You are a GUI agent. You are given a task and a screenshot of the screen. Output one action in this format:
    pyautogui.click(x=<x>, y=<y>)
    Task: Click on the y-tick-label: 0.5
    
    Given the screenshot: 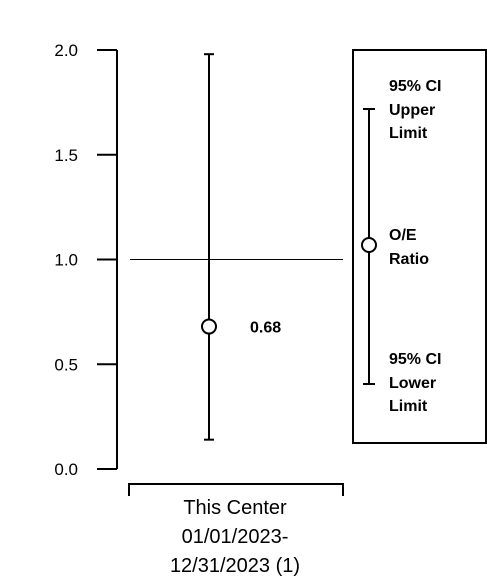 What is the action you would take?
    pyautogui.click(x=66, y=364)
    